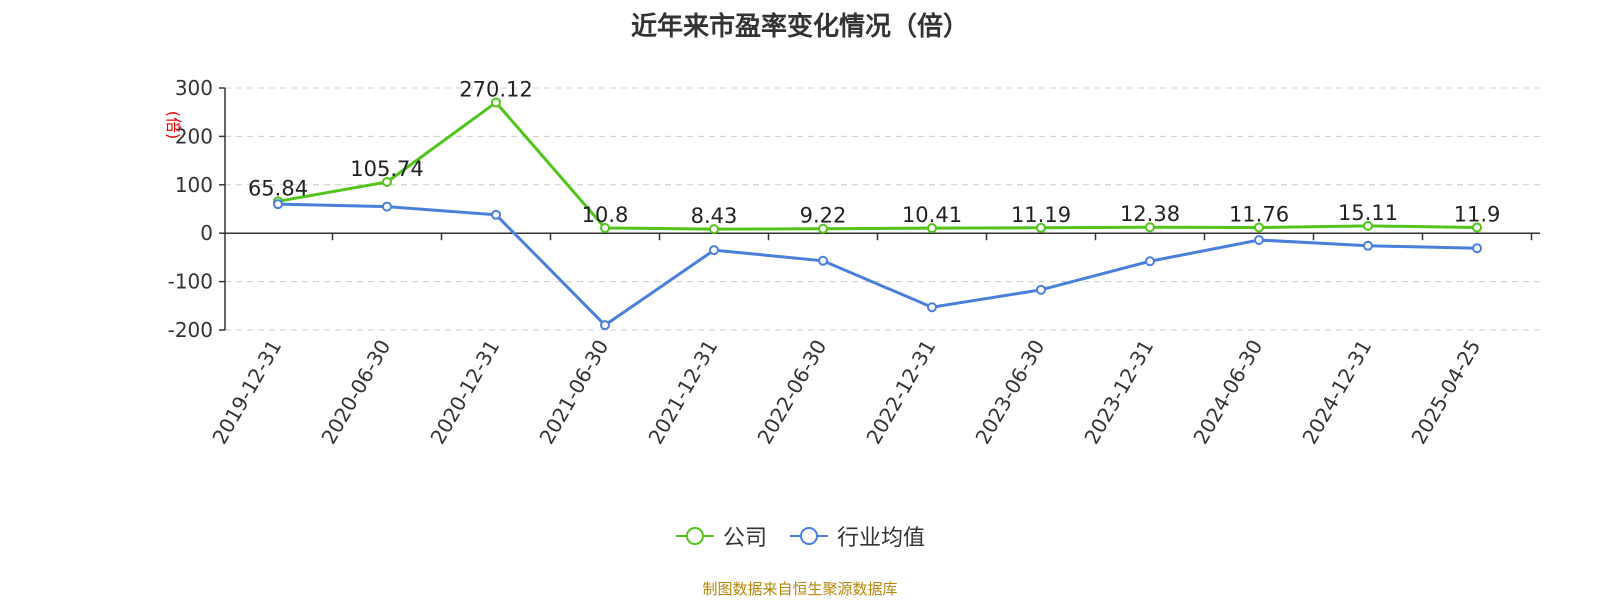  Describe the element at coordinates (573, 392) in the screenshot. I see `x-tick-label: 2021-06-30` at that location.